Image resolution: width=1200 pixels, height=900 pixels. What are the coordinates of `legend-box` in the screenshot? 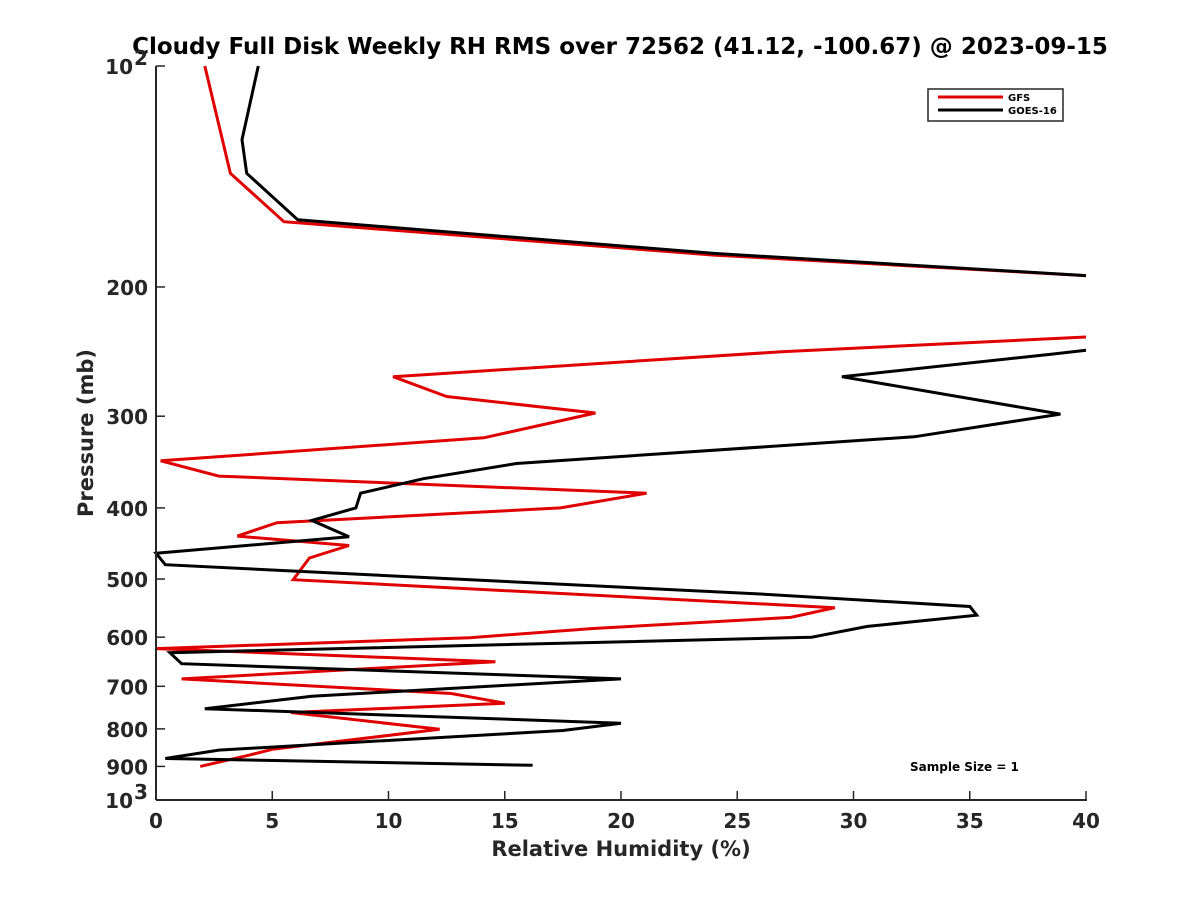 It's located at (995, 105).